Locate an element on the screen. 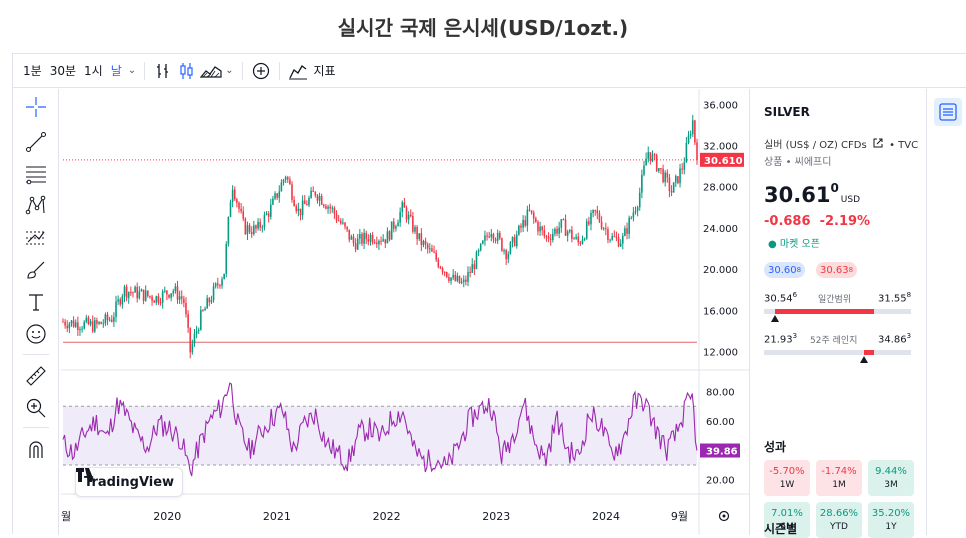 This screenshot has height=538, width=966. change-pct: -2.19% is located at coordinates (845, 221).